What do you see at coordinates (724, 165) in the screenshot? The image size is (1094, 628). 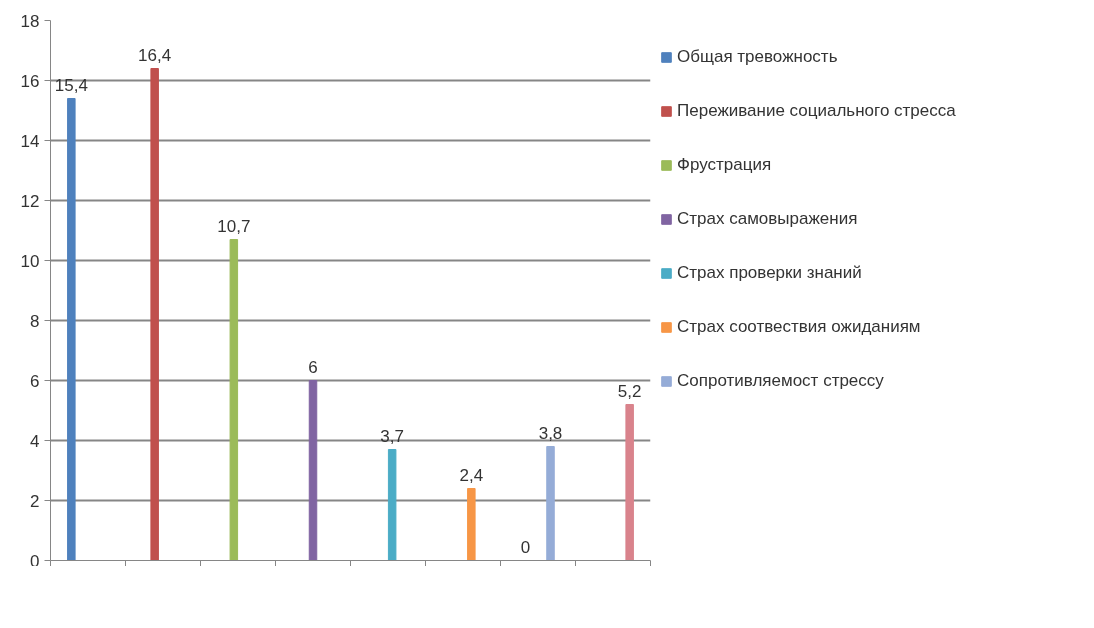 I see `legend-label: Фрустрация` at bounding box center [724, 165].